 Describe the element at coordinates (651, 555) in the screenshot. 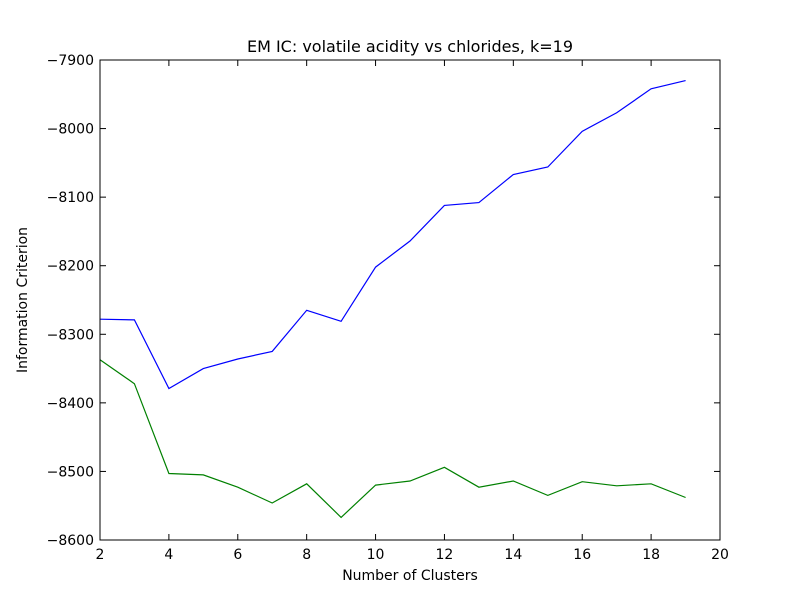

I see `x-tick-label: 18` at that location.